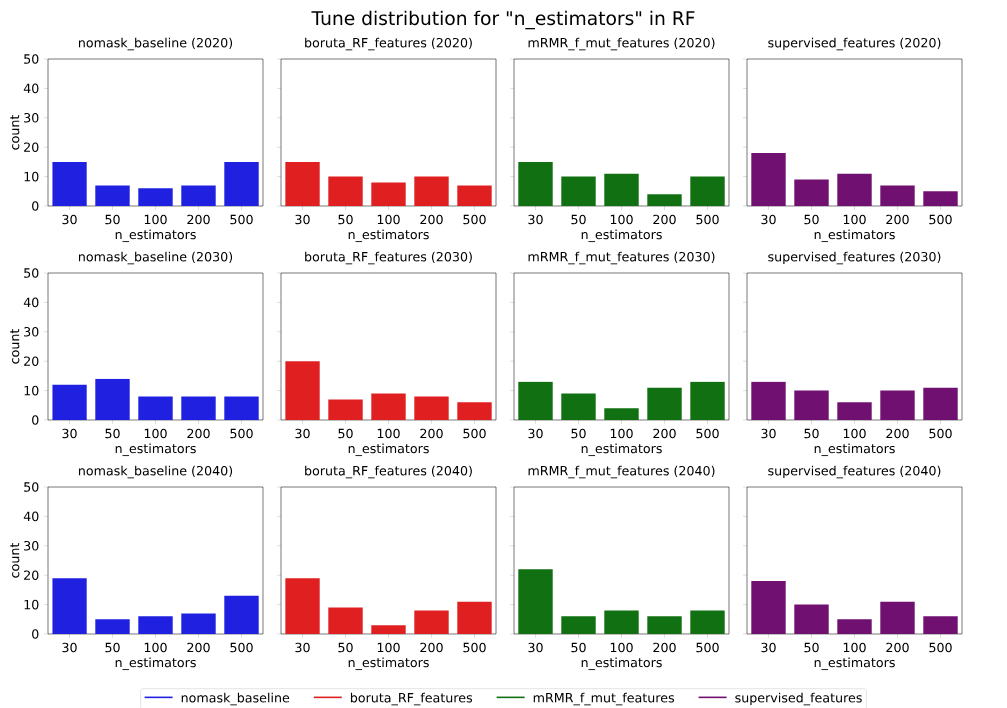  What do you see at coordinates (411, 699) in the screenshot?
I see `legend-label: boruta_RF_features` at bounding box center [411, 699].